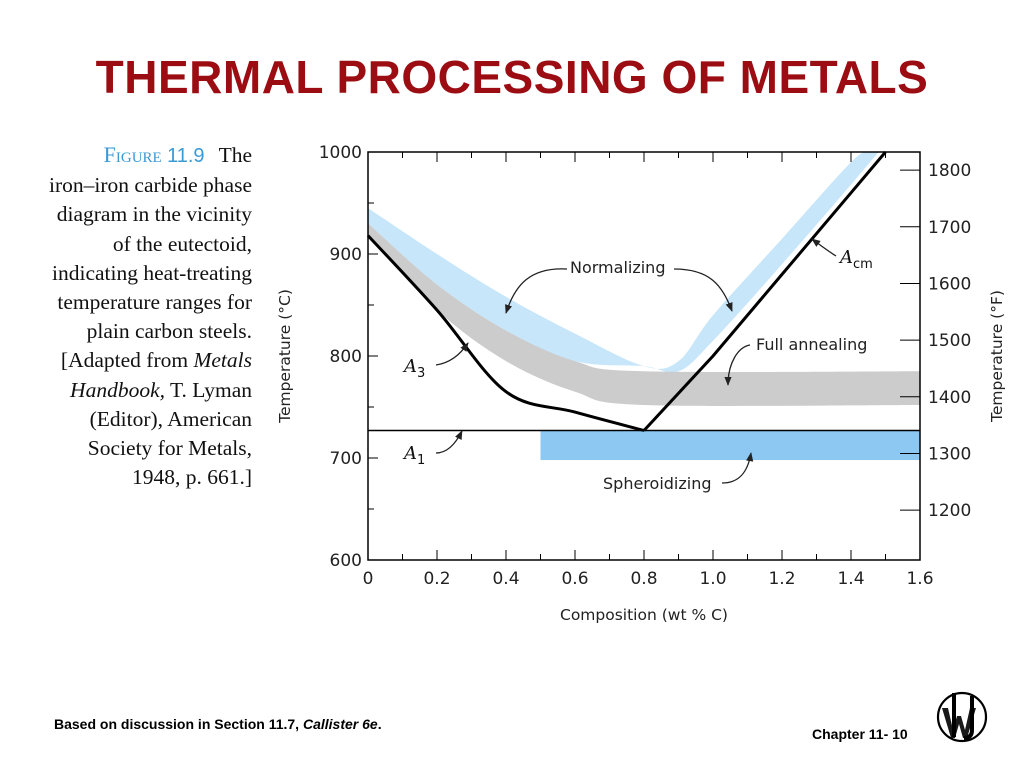  I want to click on normalizing-region, so click(623, 262).